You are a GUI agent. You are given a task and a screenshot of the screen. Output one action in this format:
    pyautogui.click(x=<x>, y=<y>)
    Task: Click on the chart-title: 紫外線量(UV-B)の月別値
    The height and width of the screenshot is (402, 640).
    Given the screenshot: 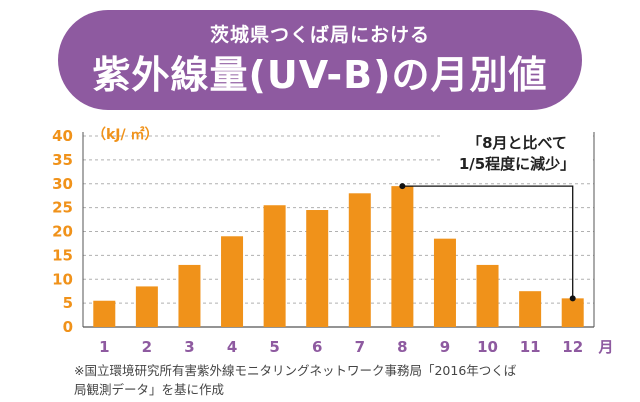 What is the action you would take?
    pyautogui.click(x=320, y=75)
    